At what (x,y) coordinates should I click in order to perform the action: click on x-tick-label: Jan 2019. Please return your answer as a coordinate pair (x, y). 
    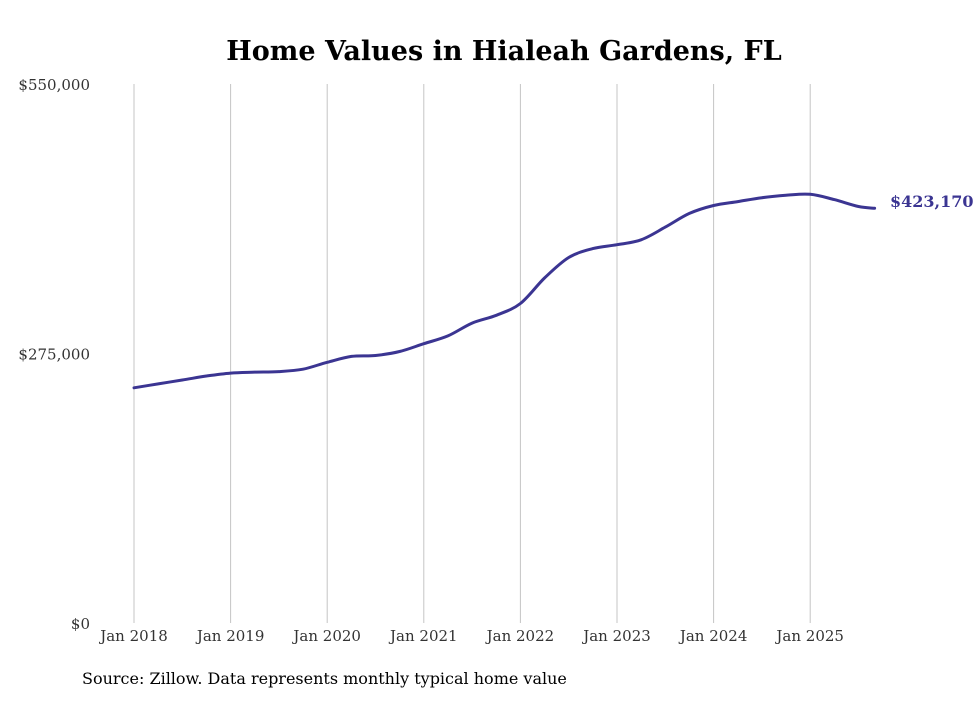
    Looking at the image, I should click on (230, 636).